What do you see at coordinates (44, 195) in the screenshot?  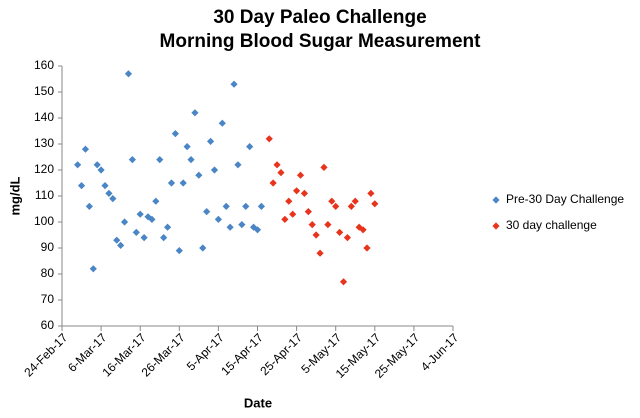 I see `y-tick-label: 110` at bounding box center [44, 195].